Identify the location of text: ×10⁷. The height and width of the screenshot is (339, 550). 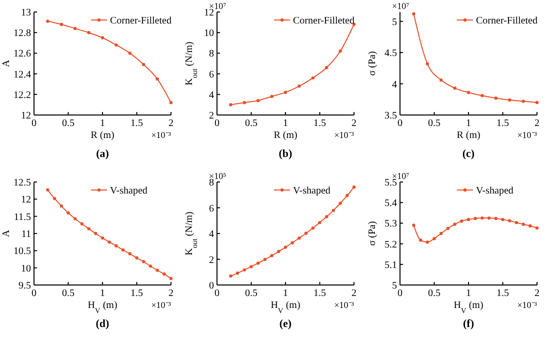
(401, 6).